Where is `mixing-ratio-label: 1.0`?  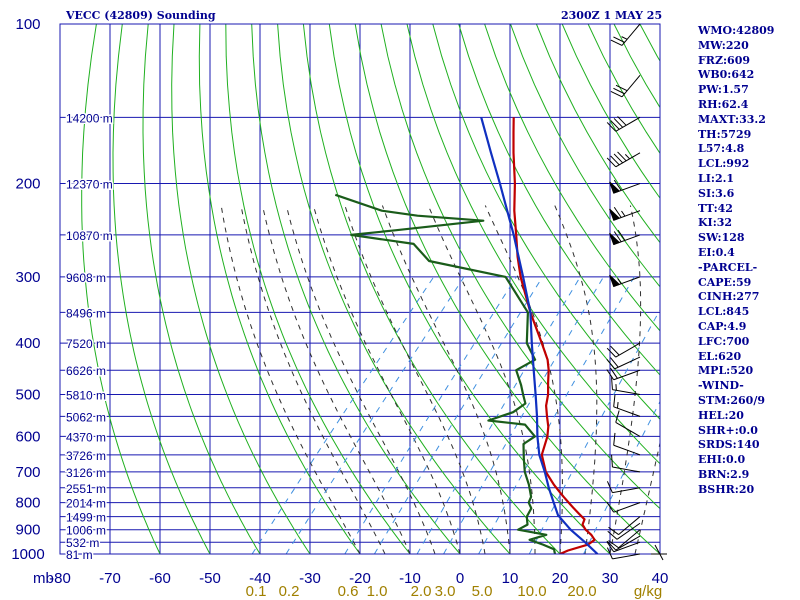
mixing-ratio-label: 1.0 is located at coordinates (377, 591).